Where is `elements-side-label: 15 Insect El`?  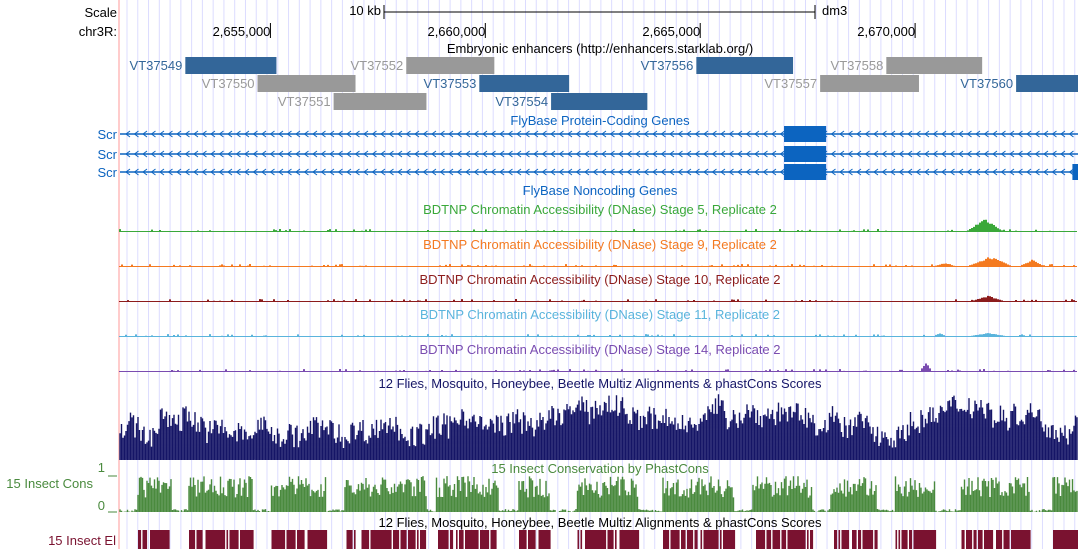
elements-side-label: 15 Insect El is located at coordinates (82, 540).